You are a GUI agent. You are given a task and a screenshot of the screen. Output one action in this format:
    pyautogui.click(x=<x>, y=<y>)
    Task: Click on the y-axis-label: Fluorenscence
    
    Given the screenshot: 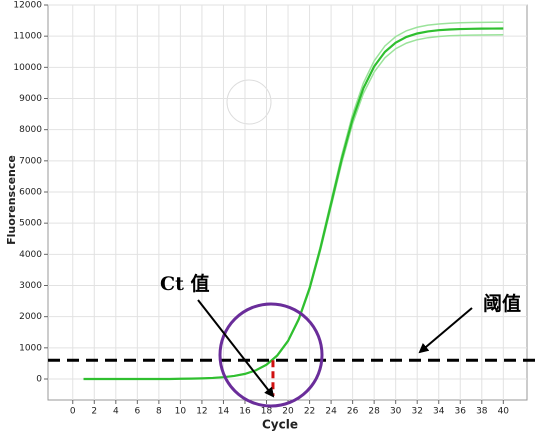 What is the action you would take?
    pyautogui.click(x=11, y=200)
    